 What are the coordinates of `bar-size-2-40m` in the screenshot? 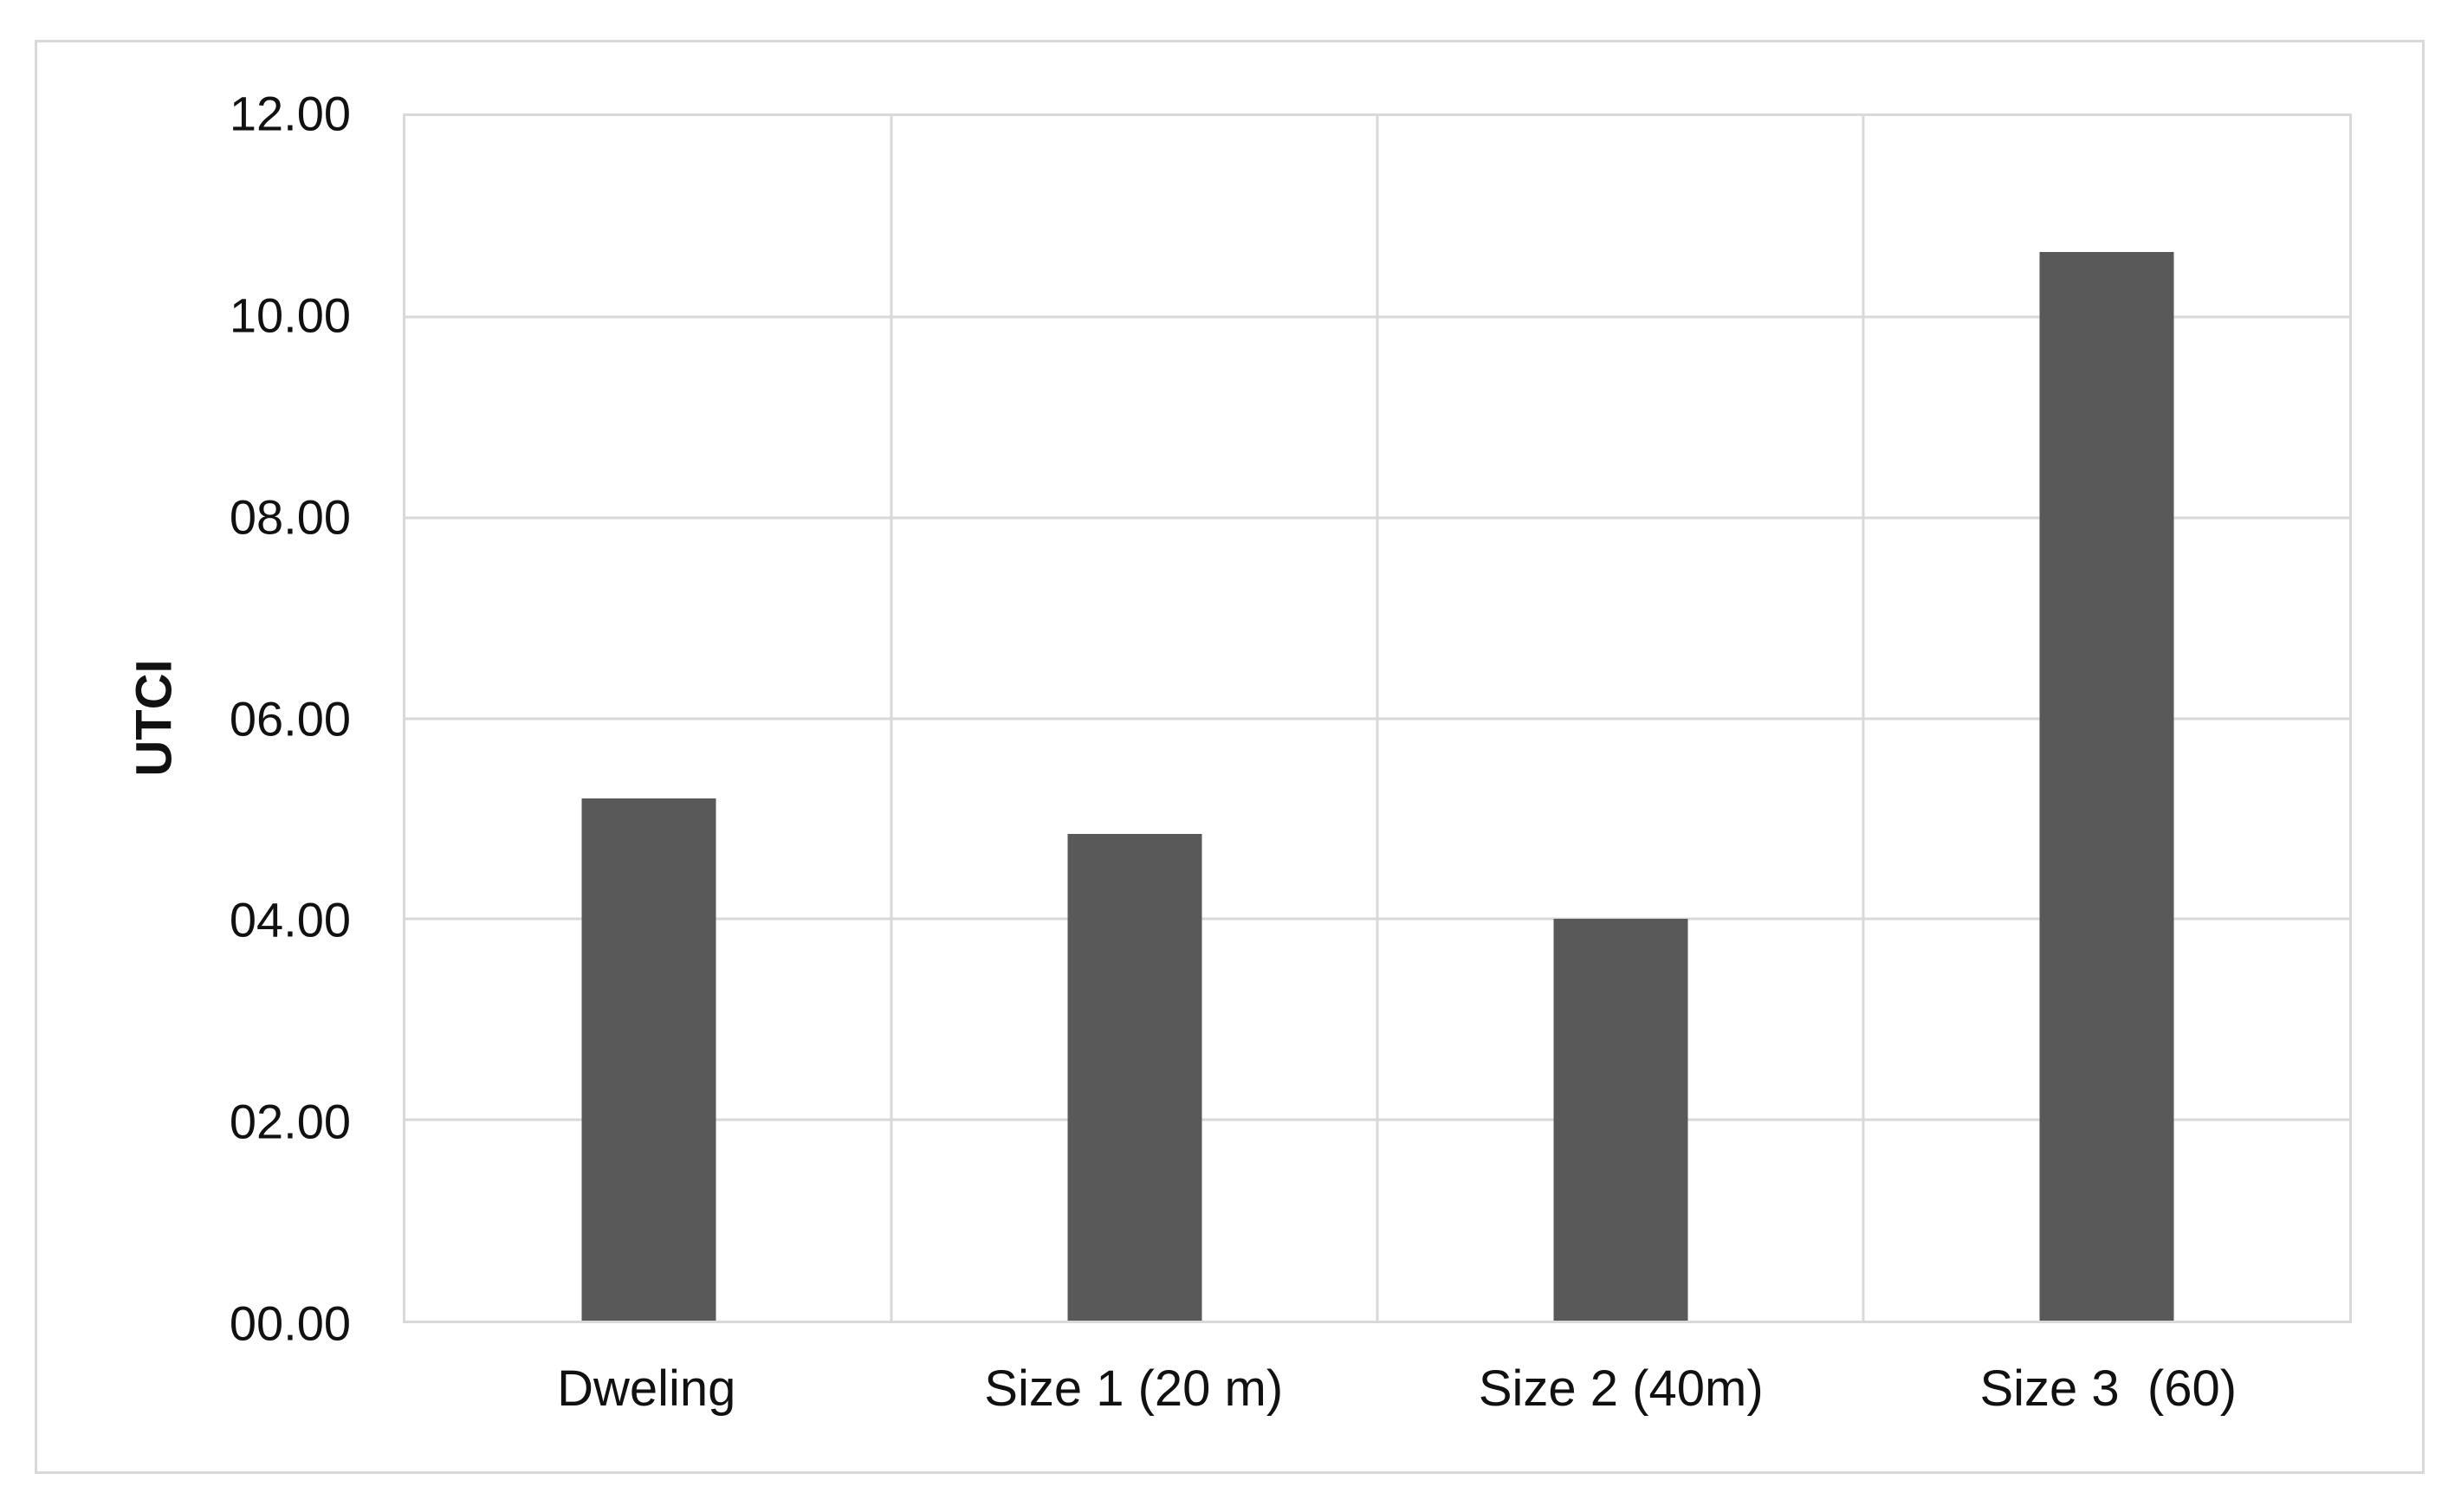 It's located at (1620, 1120).